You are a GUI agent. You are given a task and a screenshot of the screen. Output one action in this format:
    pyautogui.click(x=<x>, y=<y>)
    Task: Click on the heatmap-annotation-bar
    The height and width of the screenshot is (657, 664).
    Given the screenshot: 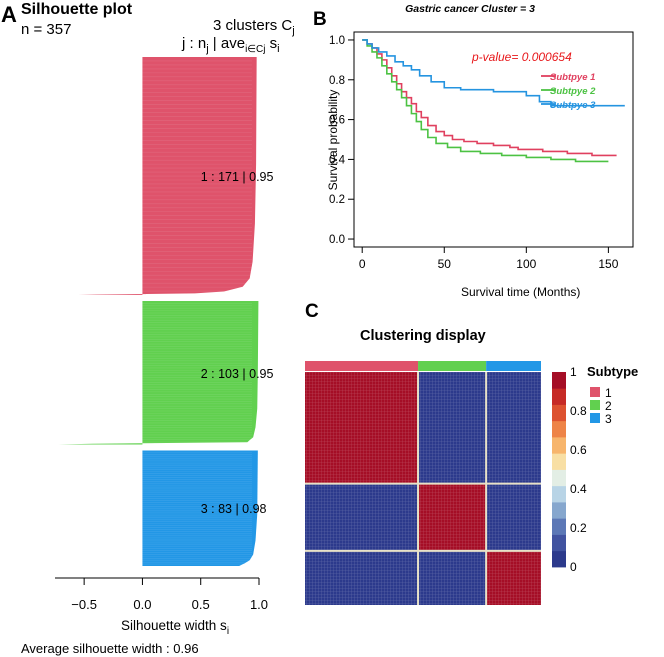 What is the action you would take?
    pyautogui.click(x=423, y=366)
    